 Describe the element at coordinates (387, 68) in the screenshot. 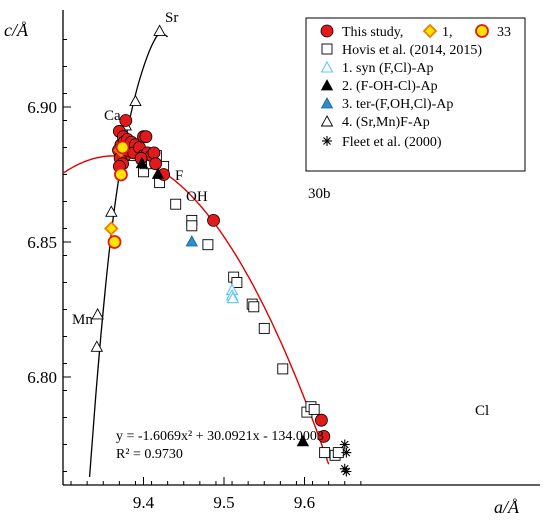

I see `legend-label-syn: 1. syn (F,Cl)-Ap` at that location.